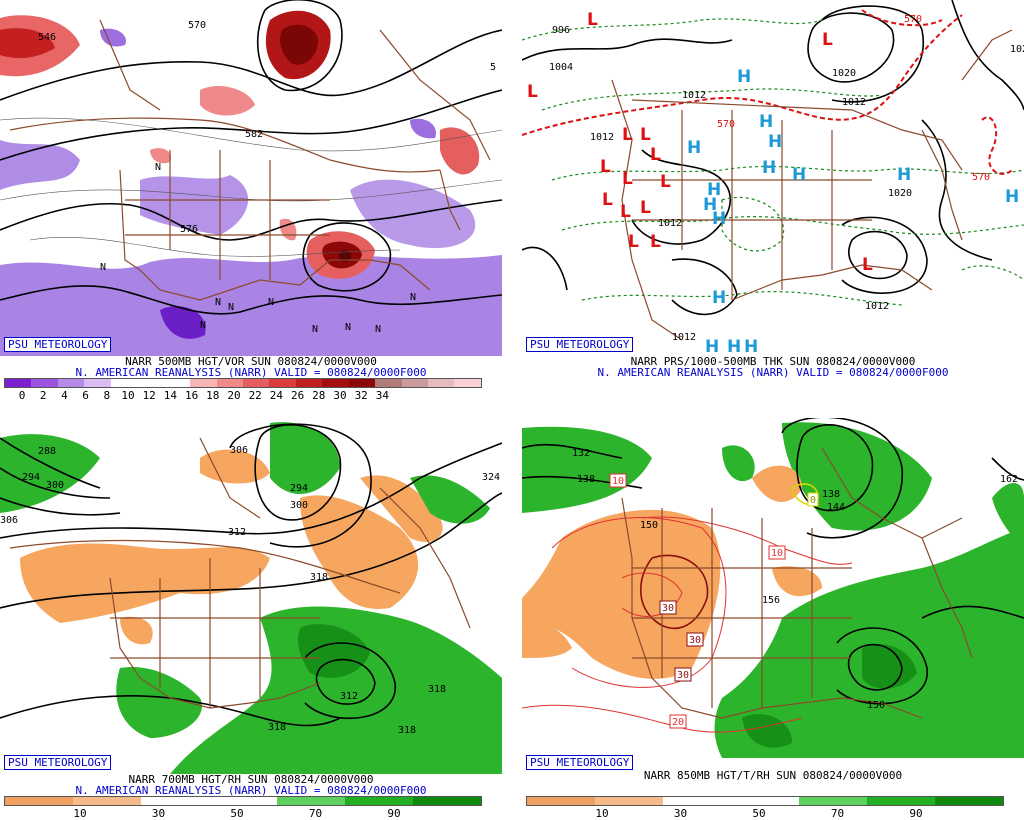 The image size is (1024, 820). What do you see at coordinates (649, 525) in the screenshot?
I see `height-label: 150` at bounding box center [649, 525].